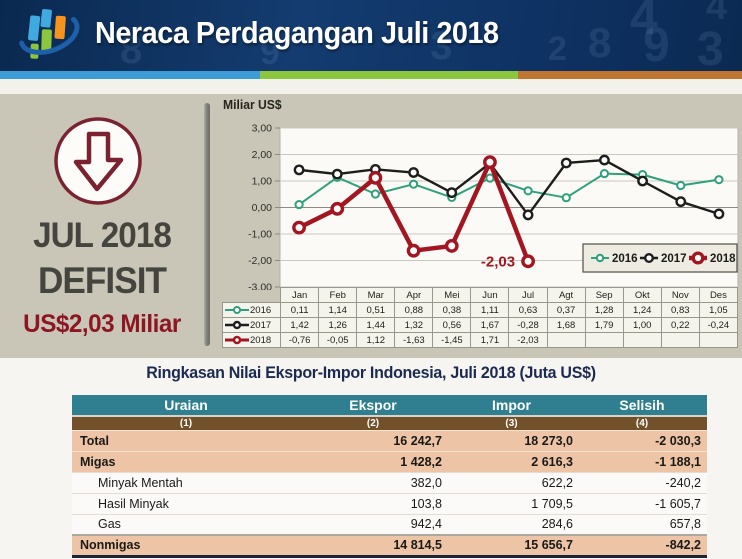  Describe the element at coordinates (674, 259) in the screenshot. I see `legend-label: 2017` at that location.